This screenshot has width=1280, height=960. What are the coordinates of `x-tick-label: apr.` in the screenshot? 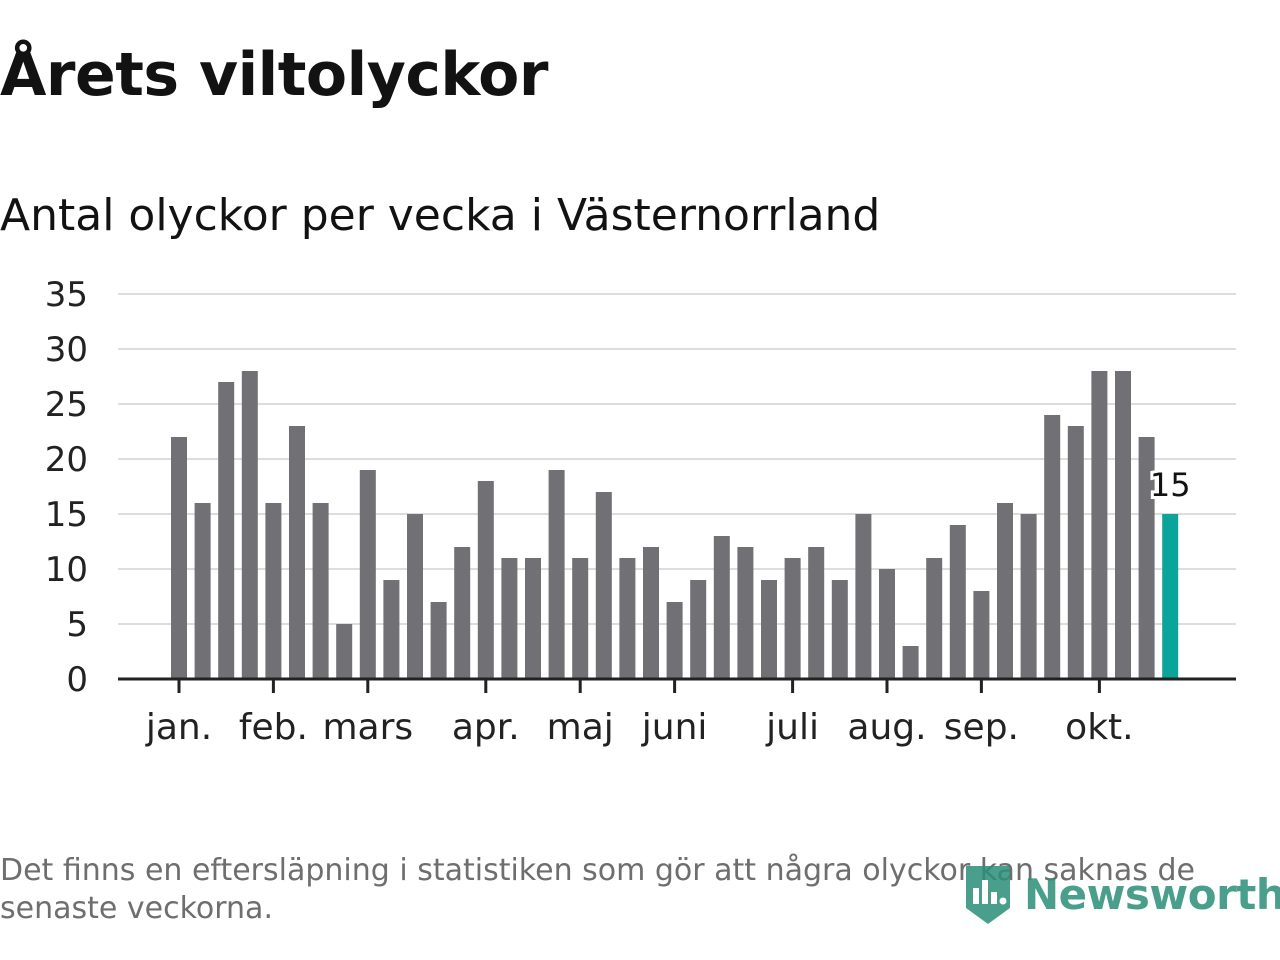 It's located at (486, 727).